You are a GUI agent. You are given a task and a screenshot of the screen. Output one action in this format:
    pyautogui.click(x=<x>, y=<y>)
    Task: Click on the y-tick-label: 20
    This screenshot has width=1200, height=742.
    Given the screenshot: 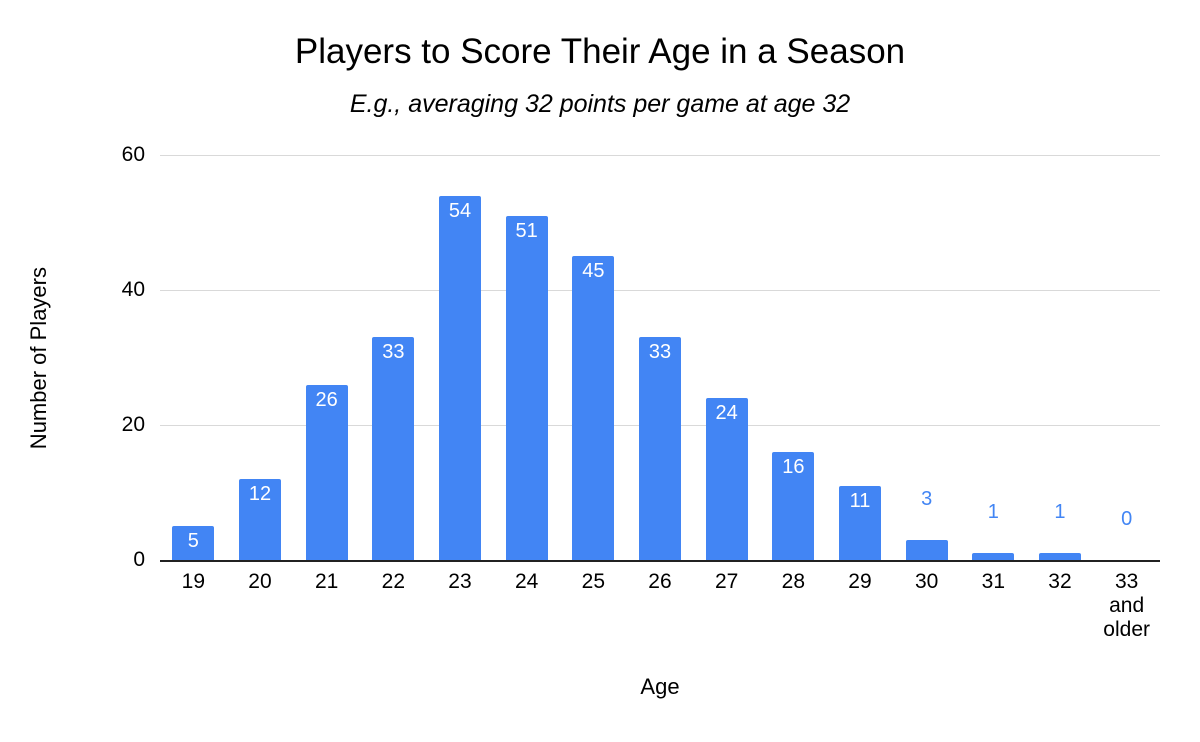 What is the action you would take?
    pyautogui.click(x=133, y=424)
    